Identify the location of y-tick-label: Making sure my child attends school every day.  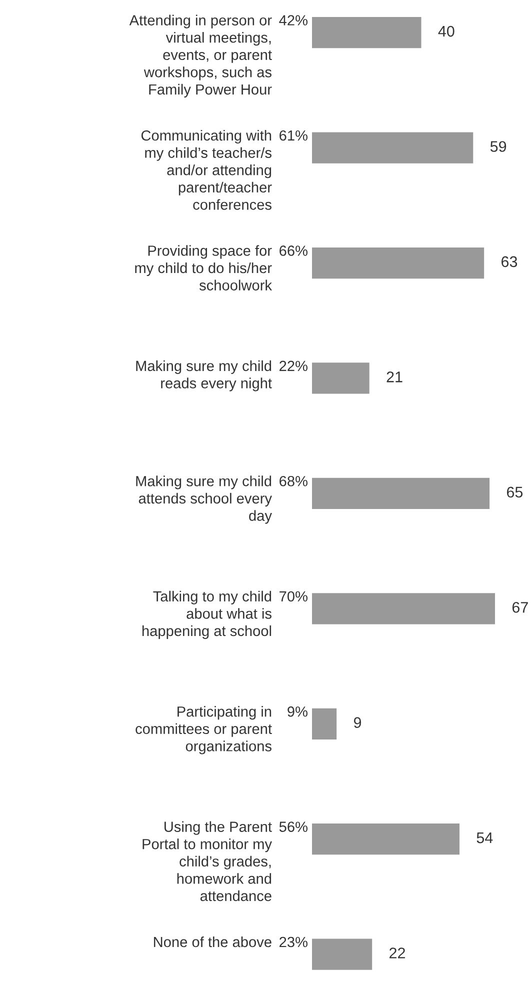
(204, 500).